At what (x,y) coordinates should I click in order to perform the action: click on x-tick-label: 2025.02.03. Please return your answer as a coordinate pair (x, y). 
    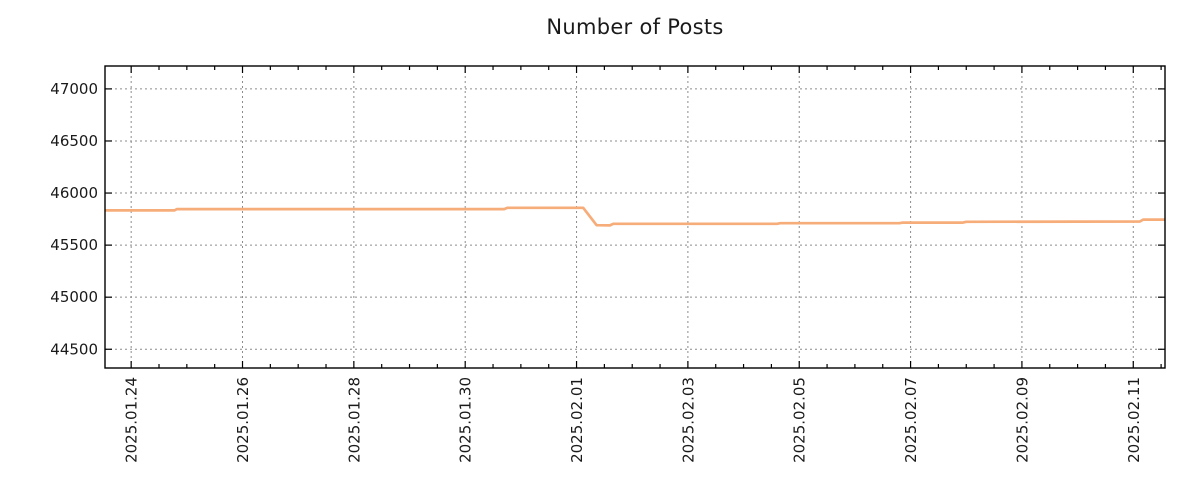
    Looking at the image, I should click on (688, 420).